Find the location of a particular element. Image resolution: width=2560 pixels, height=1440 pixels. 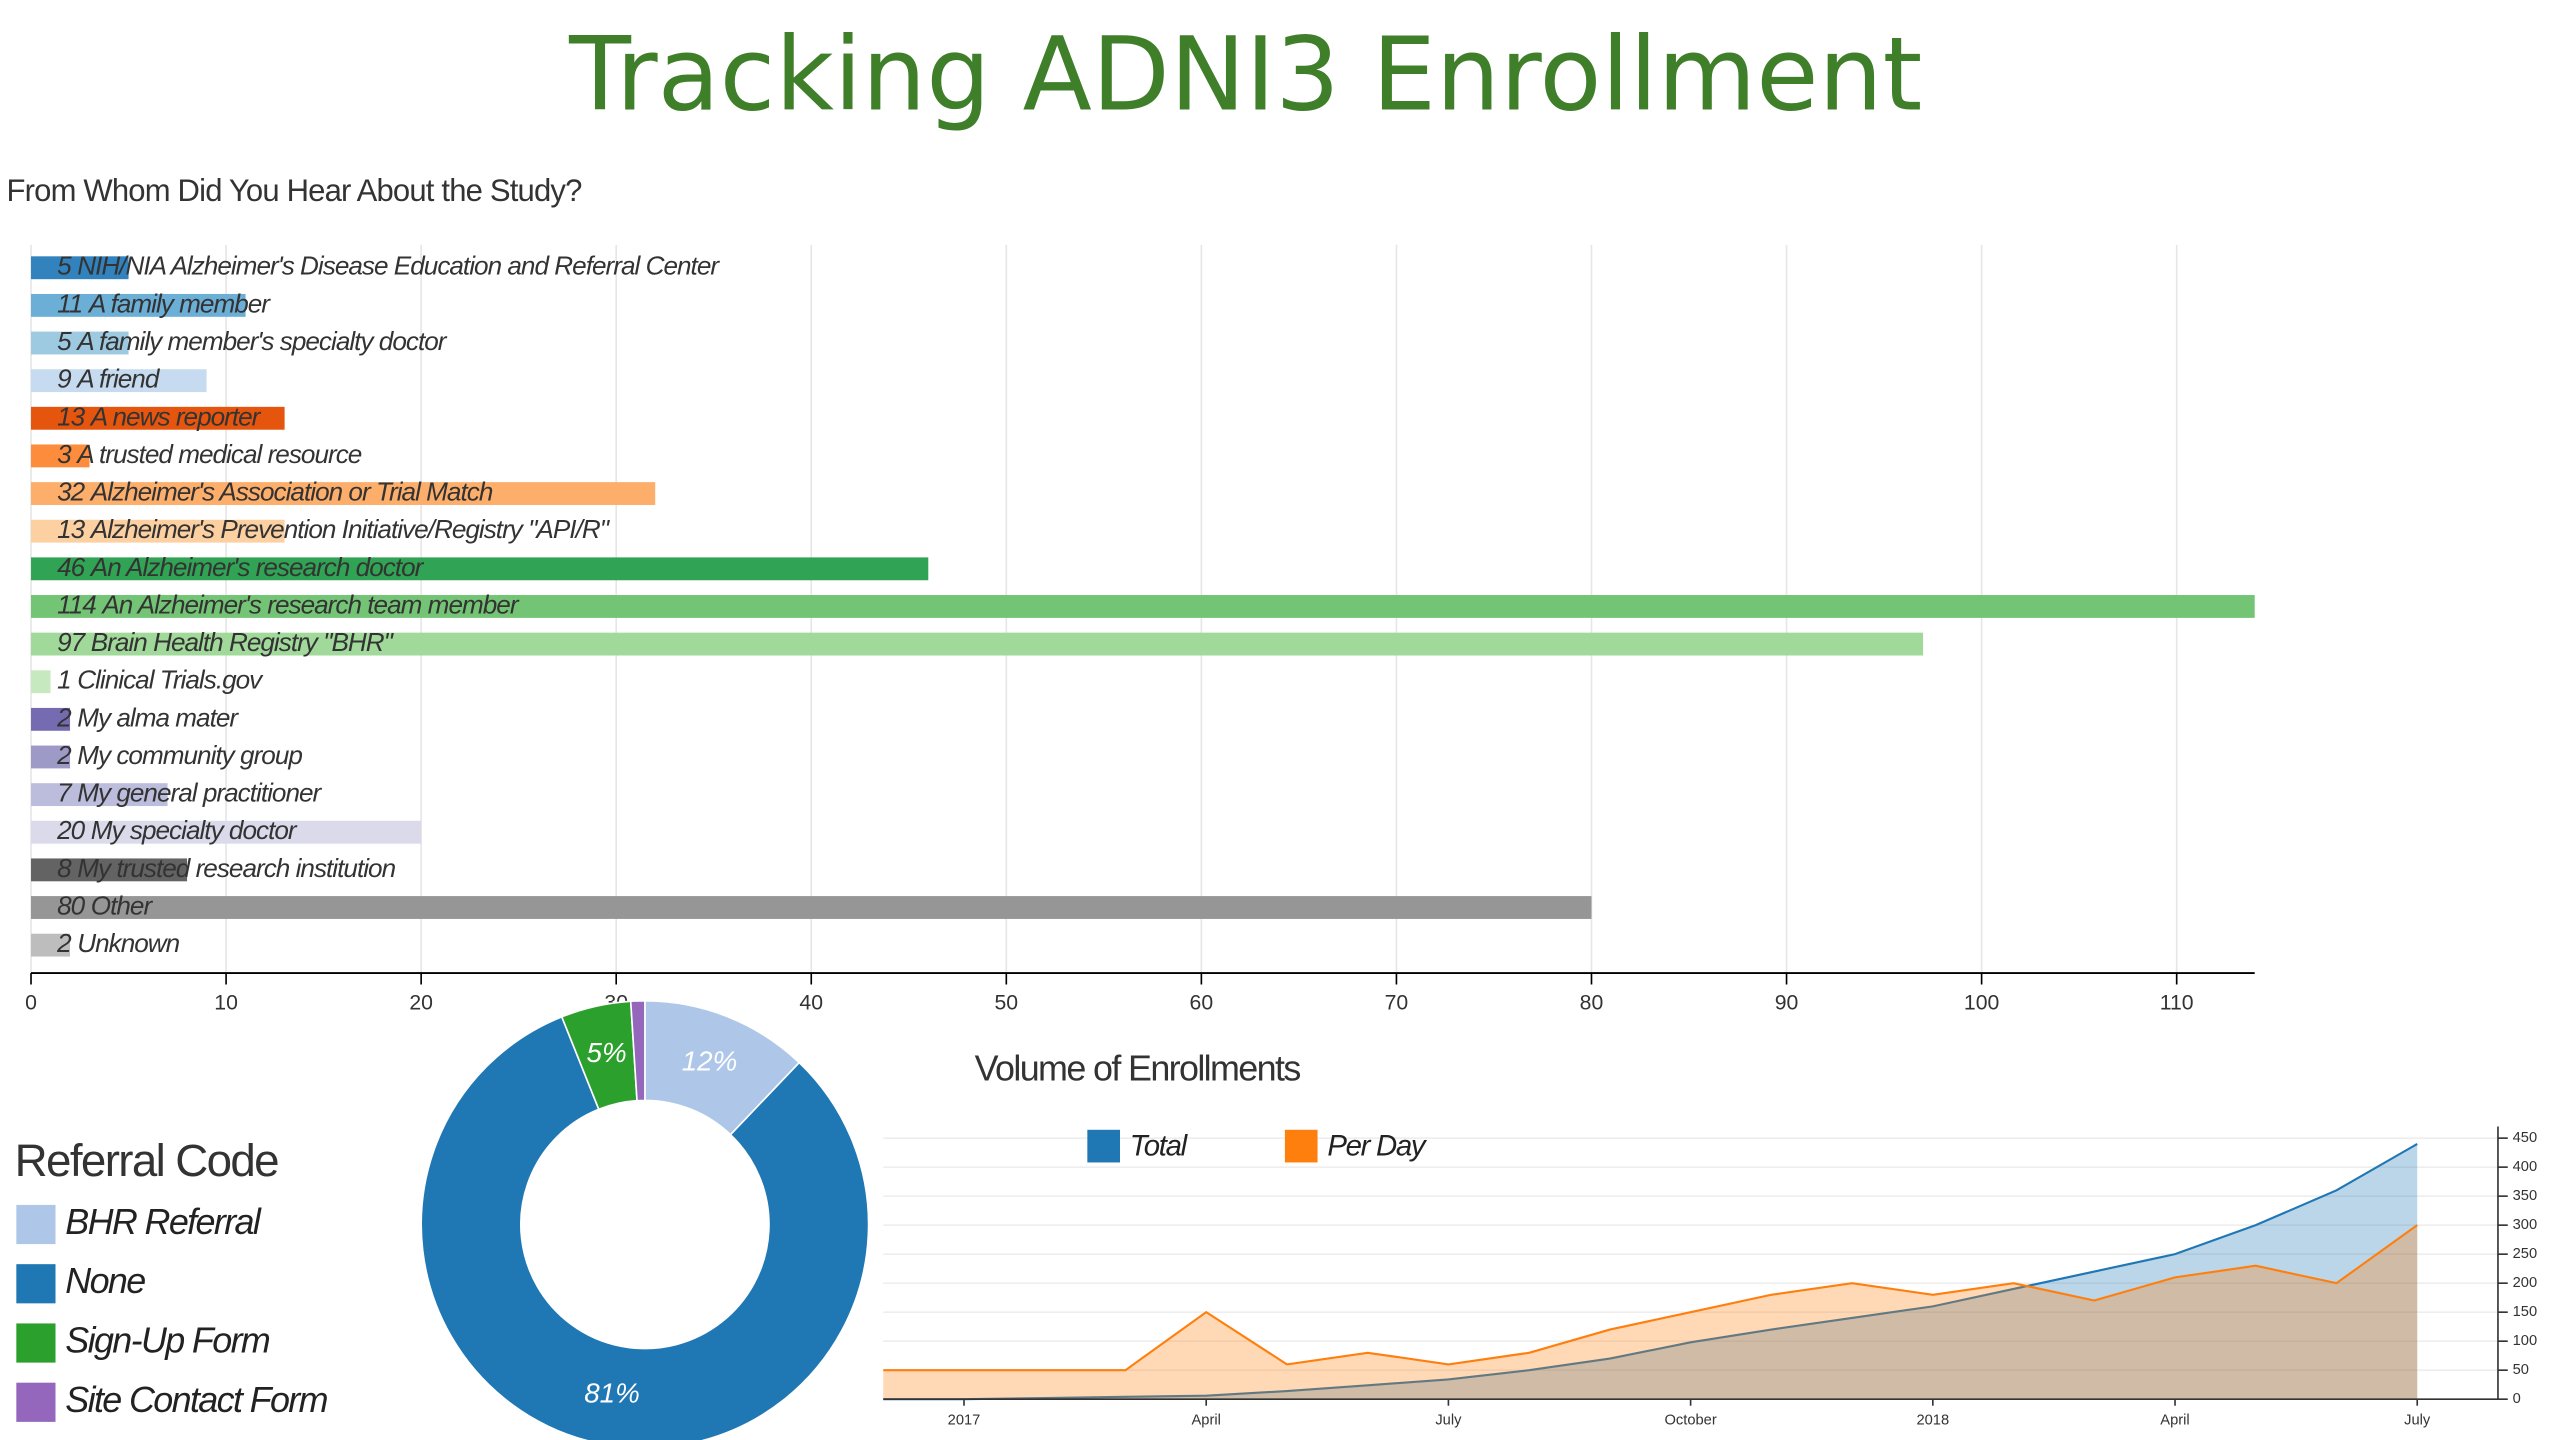

bar-category: A friend is located at coordinates (118, 379).